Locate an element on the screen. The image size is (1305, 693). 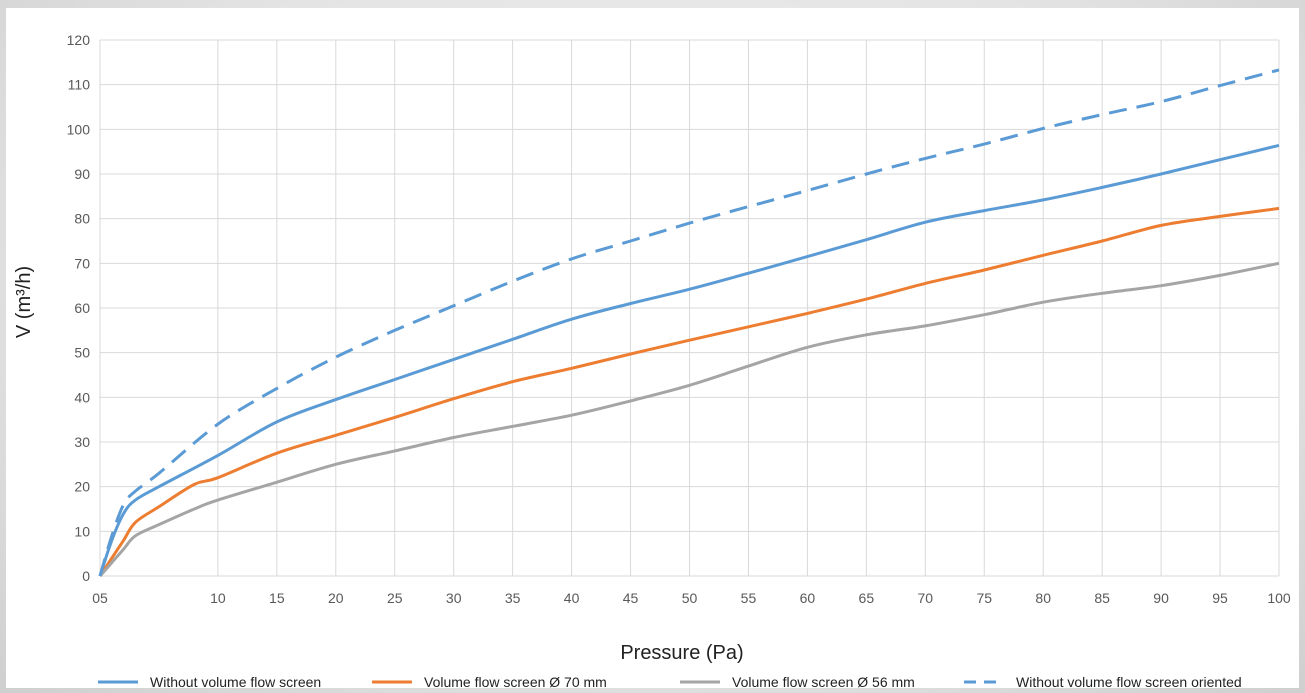
legend-label: Without volume flow screen is located at coordinates (235, 681).